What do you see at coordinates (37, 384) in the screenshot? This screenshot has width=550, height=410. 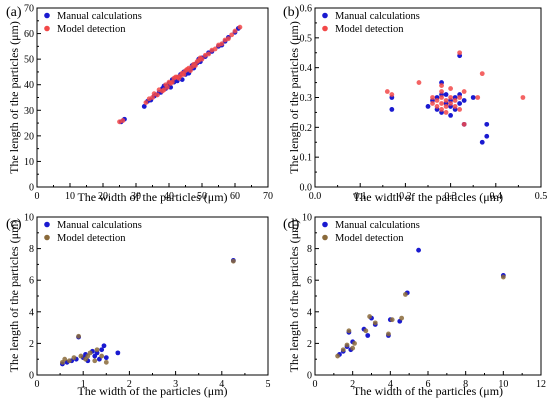 I see `x-tick-label: 0` at bounding box center [37, 384].